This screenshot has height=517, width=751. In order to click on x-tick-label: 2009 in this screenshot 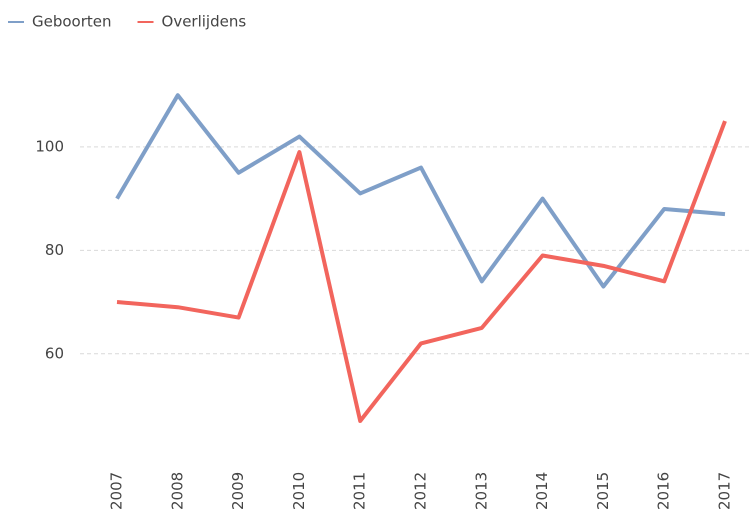, I will do `click(238, 491)`.